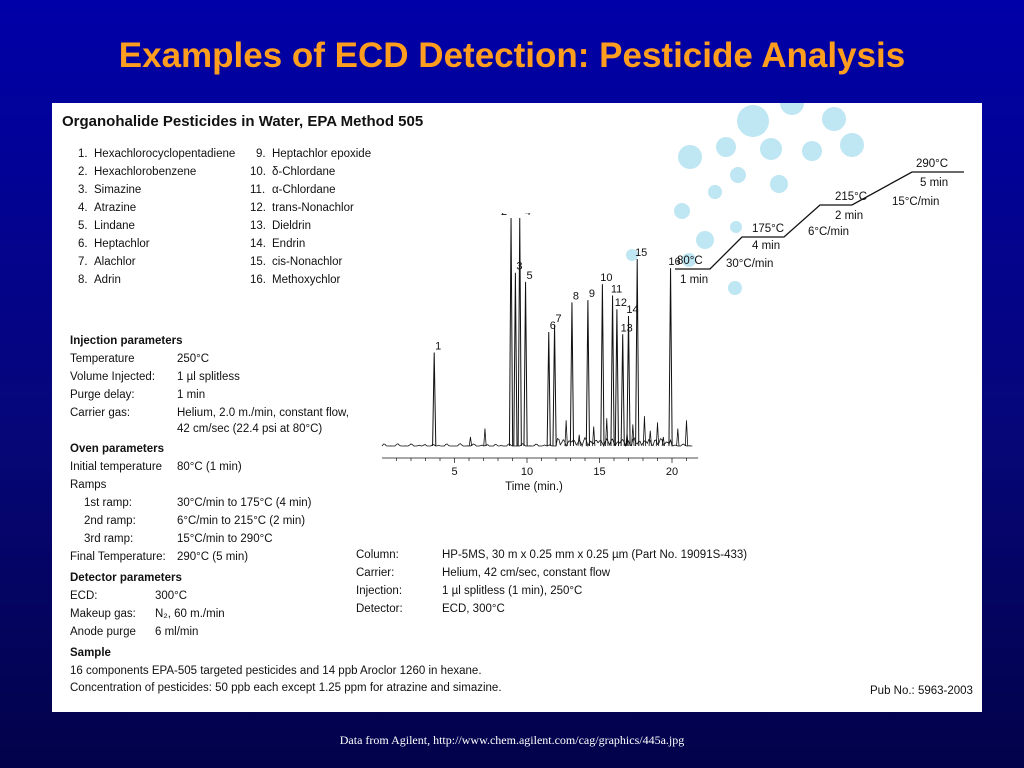  I want to click on peak-label: 10, so click(606, 278).